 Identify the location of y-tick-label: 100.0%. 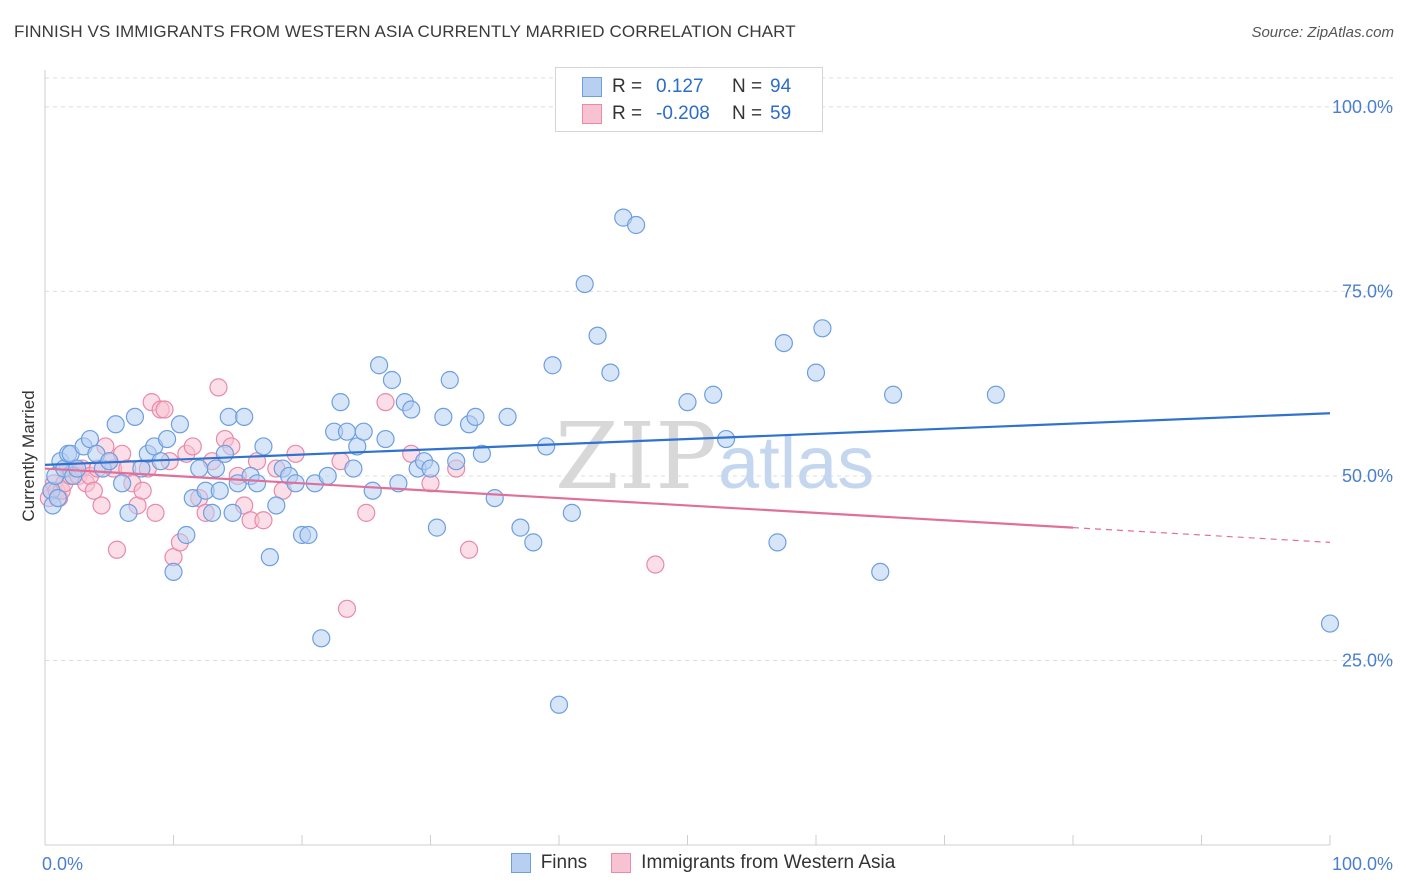
(1362, 107).